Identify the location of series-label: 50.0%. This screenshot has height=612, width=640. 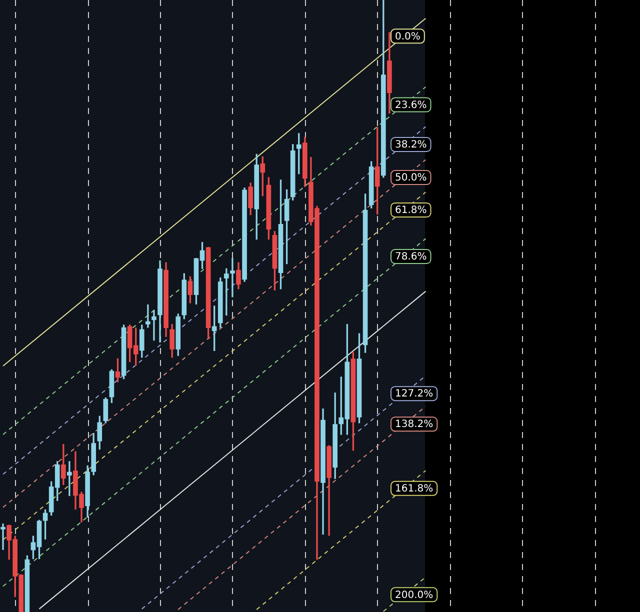
(411, 178).